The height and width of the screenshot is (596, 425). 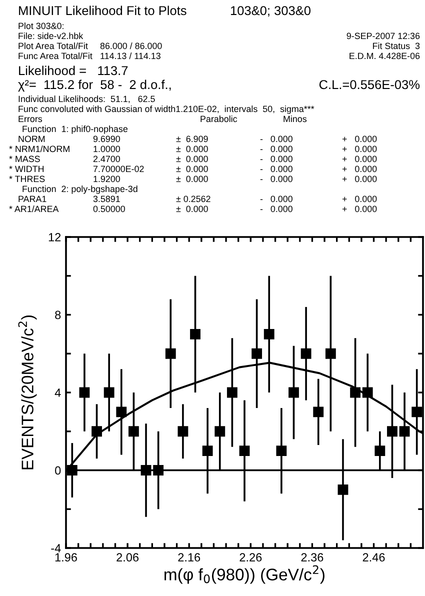 I want to click on y-tick-label: 12, so click(x=54, y=237).